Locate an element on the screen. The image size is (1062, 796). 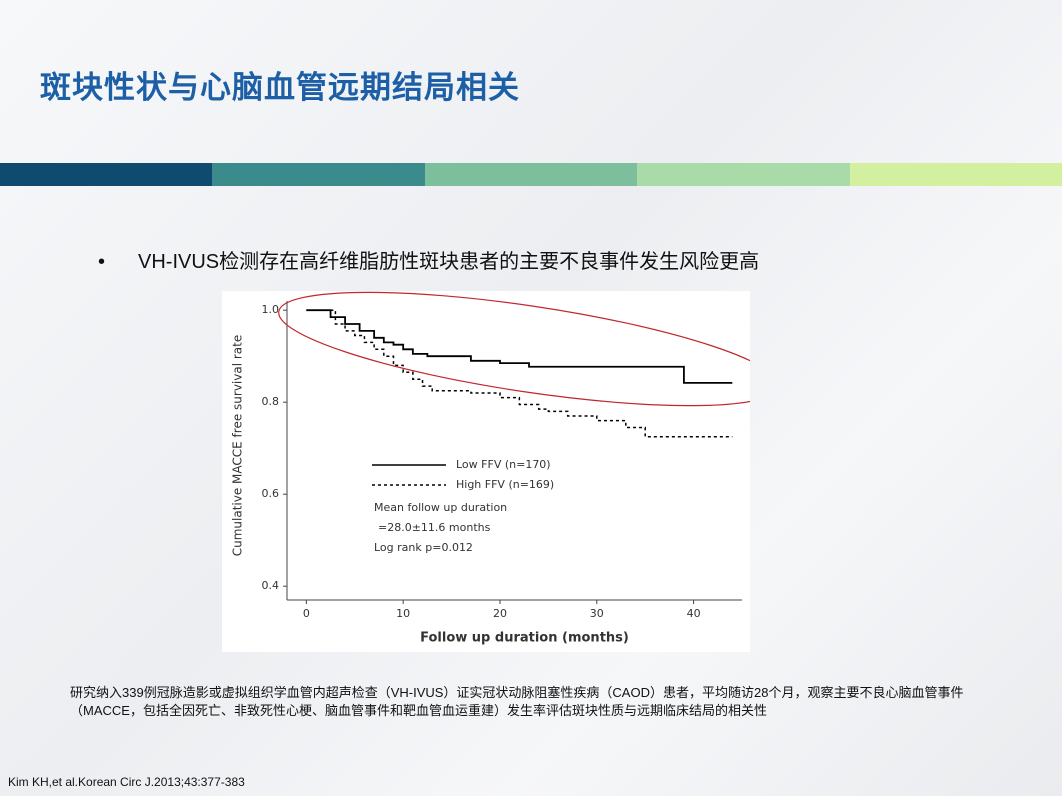
bullet: • VH-IVUS检测存在高纤维脂肪性斑块患者的主要不良事件发生风险更高 is located at coordinates (429, 262).